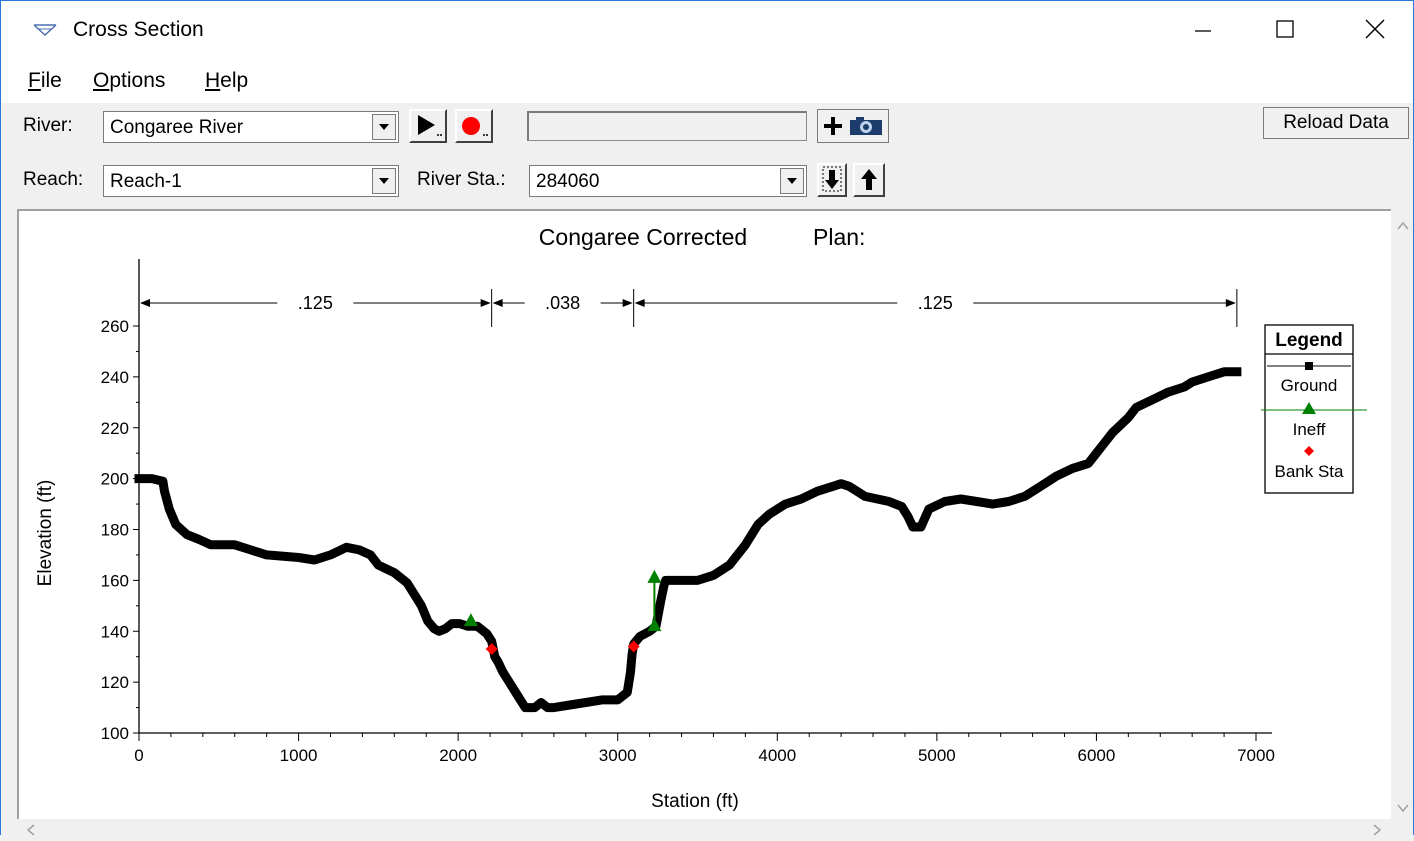  Describe the element at coordinates (48, 125) in the screenshot. I see `river-label: River:` at that location.